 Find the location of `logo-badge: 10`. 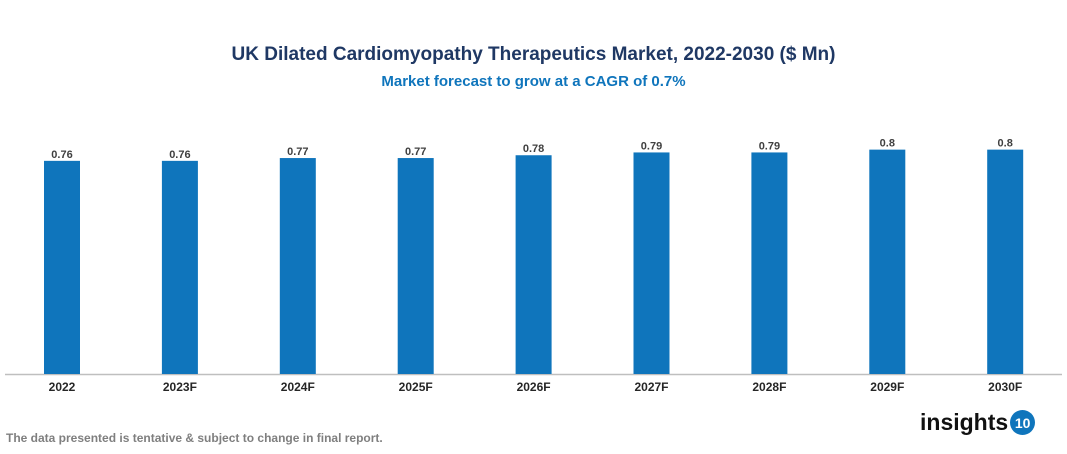

logo-badge: 10 is located at coordinates (1023, 422).